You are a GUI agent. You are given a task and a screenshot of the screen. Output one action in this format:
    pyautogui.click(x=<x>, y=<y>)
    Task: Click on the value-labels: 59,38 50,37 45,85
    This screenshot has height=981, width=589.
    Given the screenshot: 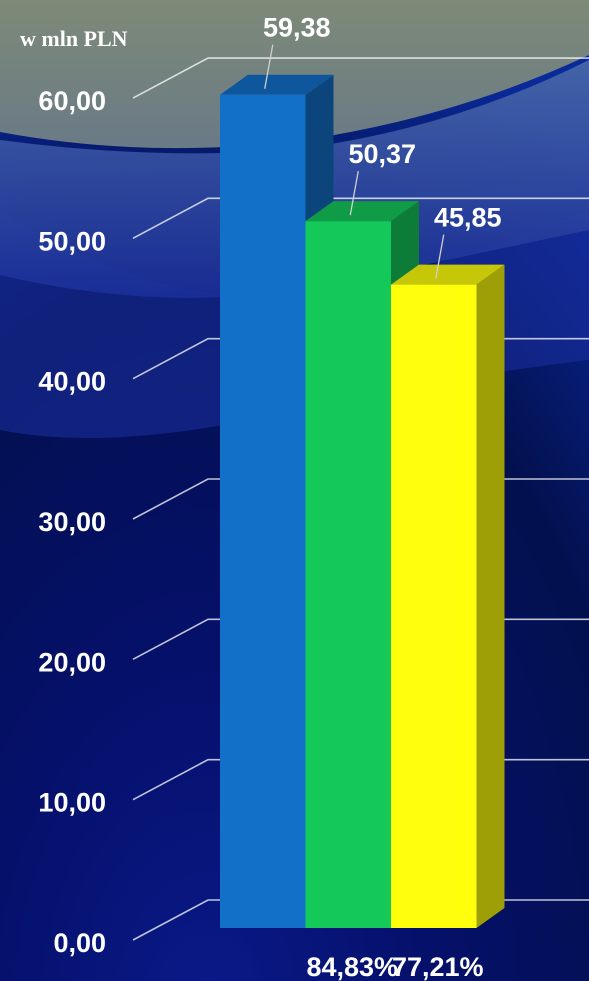 What is the action you would take?
    pyautogui.click(x=382, y=146)
    